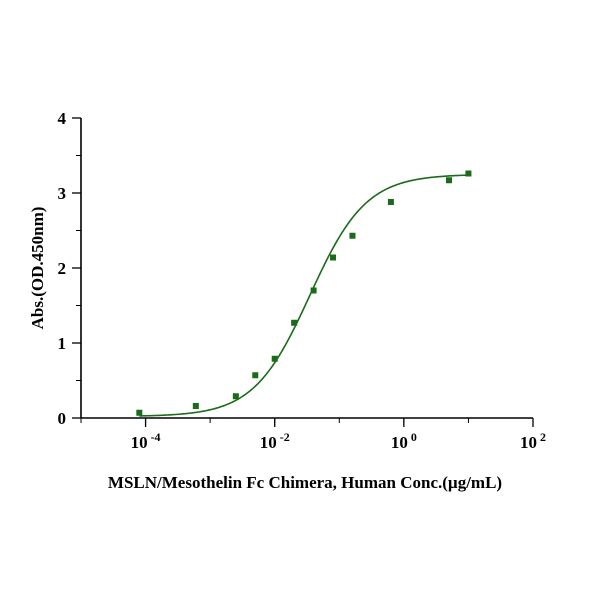 This screenshot has height=593, width=593. I want to click on x-tick-label: 10 -4, so click(146, 441).